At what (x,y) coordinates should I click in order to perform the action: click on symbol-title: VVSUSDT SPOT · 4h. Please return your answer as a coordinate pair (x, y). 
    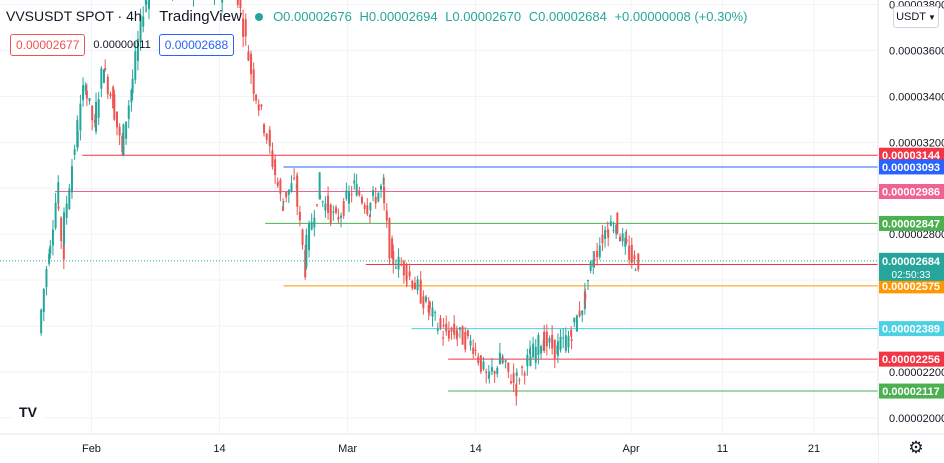
    Looking at the image, I should click on (74, 16).